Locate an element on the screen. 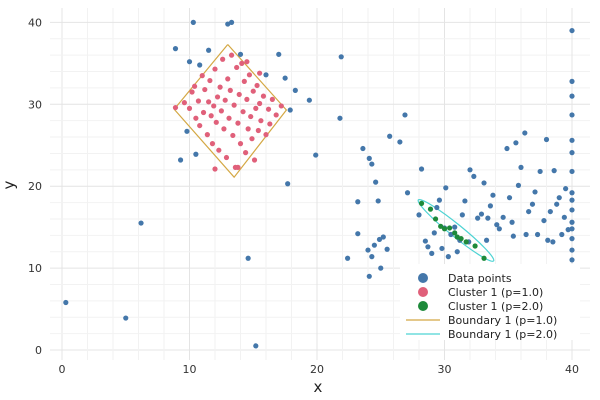  y-axis-label: y is located at coordinates (9, 184).